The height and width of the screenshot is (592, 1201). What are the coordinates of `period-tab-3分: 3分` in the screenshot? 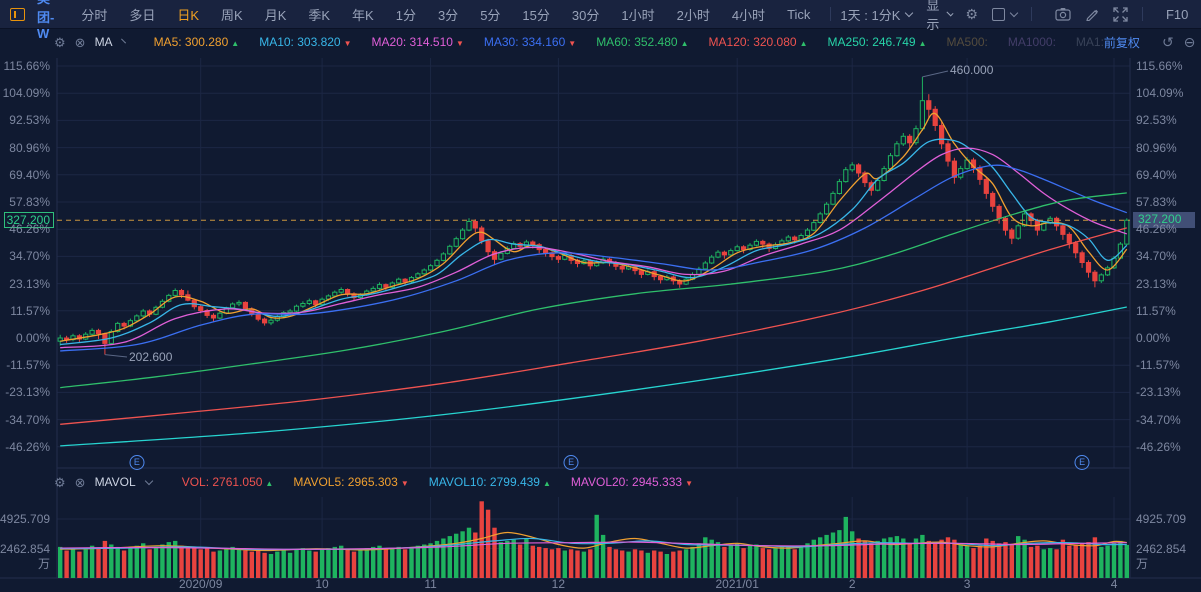 It's located at (448, 15).